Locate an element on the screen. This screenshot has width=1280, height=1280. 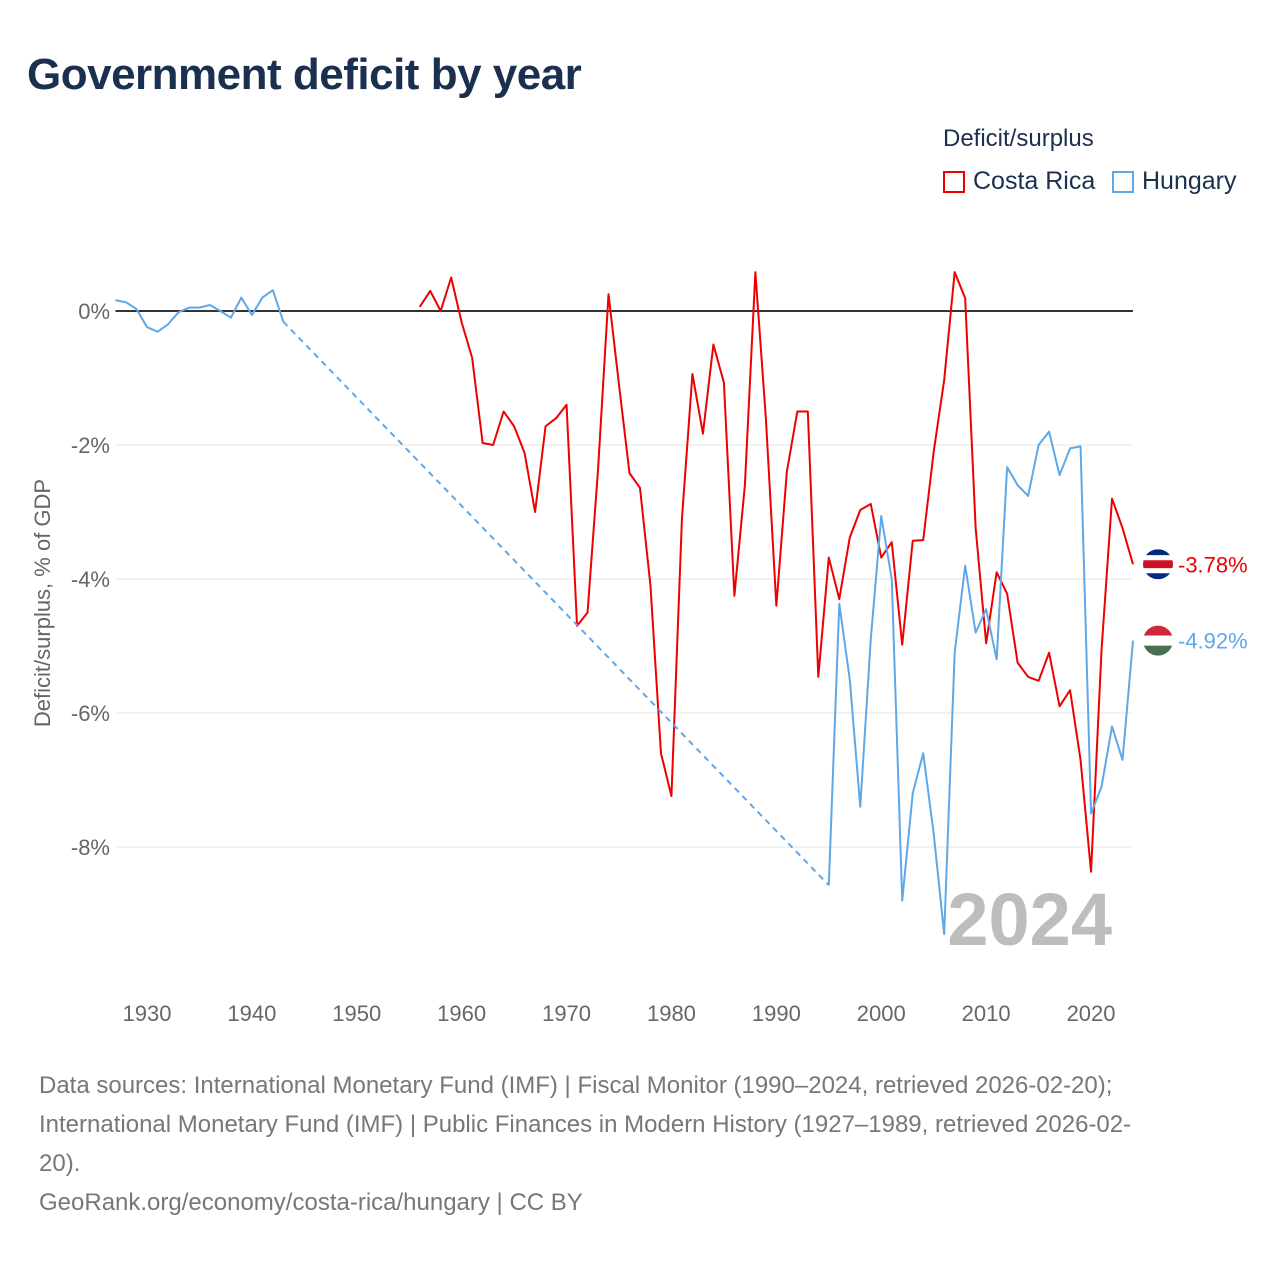
y-tick-label: -4% is located at coordinates (90, 579).